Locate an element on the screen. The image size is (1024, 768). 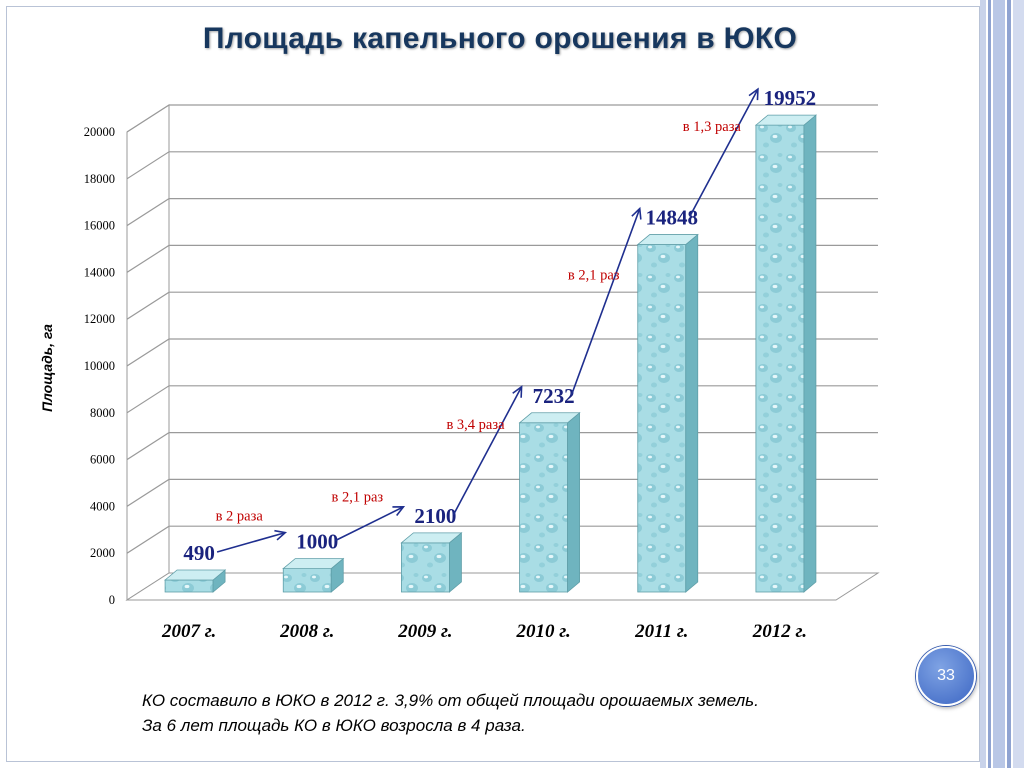
growth-label: в 3,4 раза is located at coordinates (475, 425).